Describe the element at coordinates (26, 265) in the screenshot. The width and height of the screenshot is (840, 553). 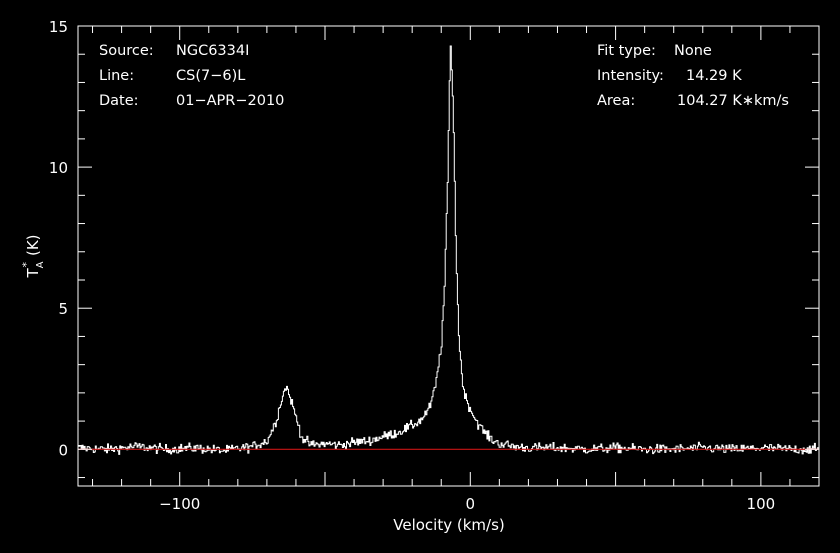
I see `y-axis-label-sup: *` at that location.